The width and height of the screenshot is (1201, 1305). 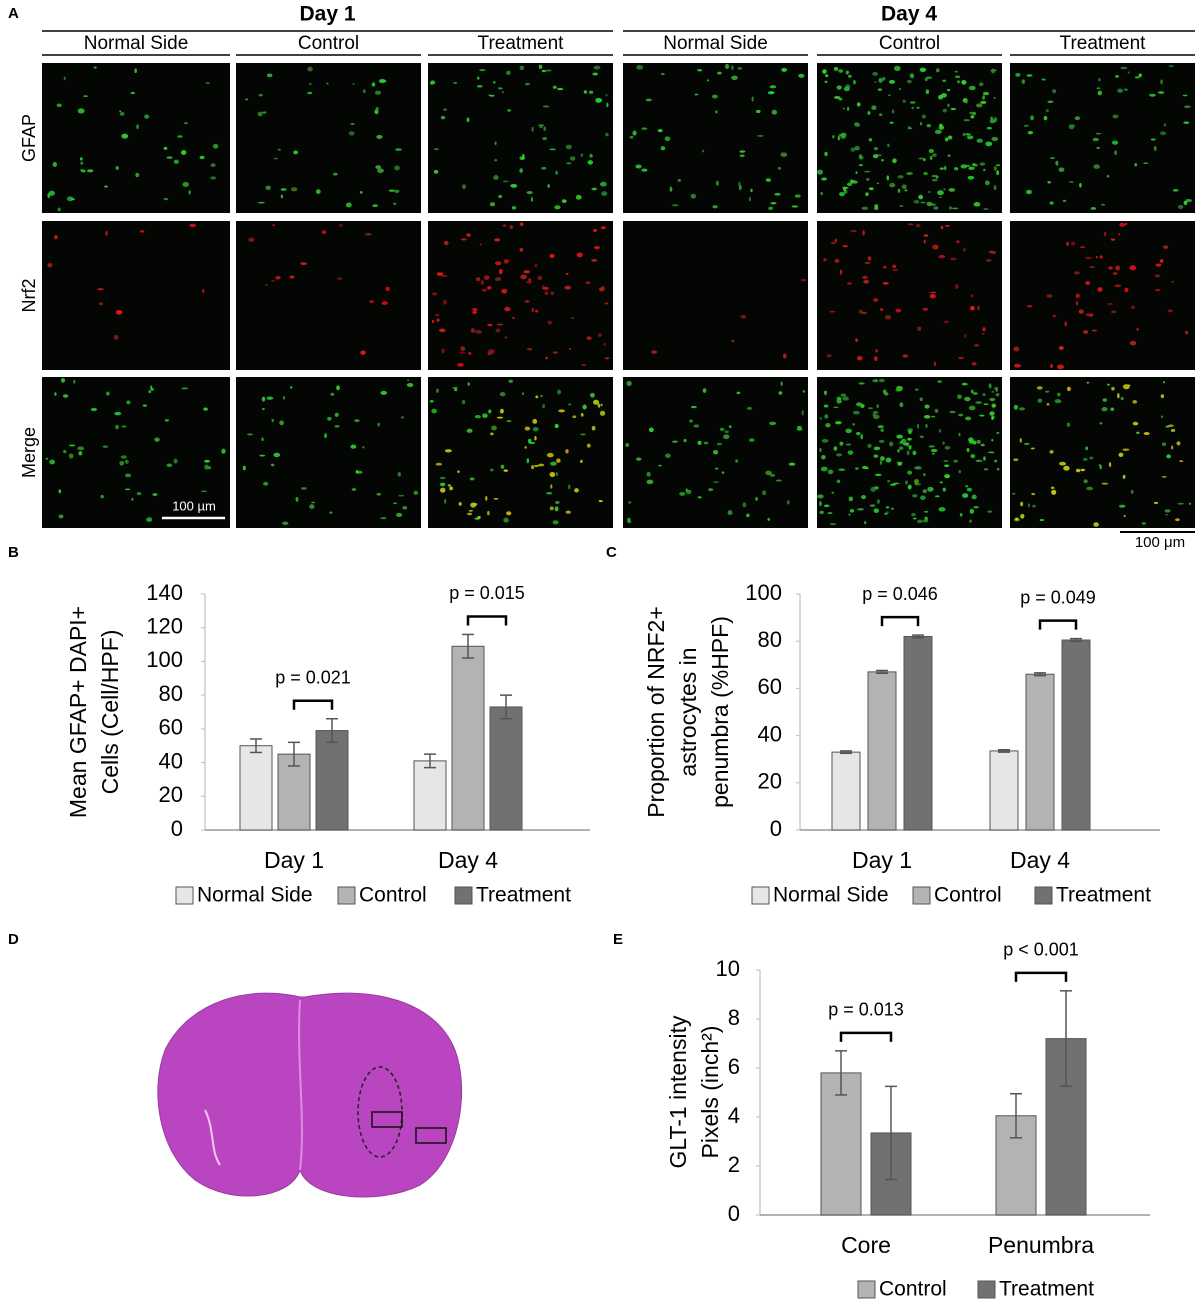 What do you see at coordinates (720, 712) in the screenshot?
I see `y-axis-title: penumbra (%HPF)` at bounding box center [720, 712].